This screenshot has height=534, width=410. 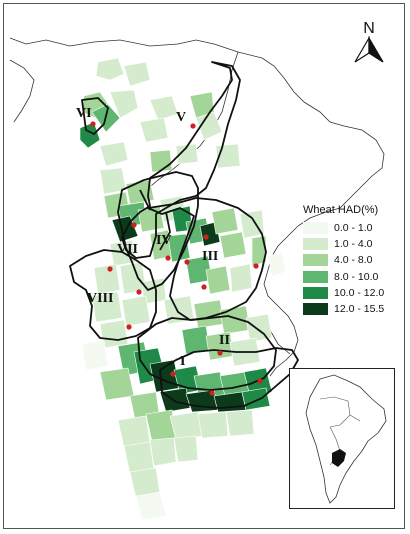 I want to click on south-america-outline, so click(x=346, y=439).